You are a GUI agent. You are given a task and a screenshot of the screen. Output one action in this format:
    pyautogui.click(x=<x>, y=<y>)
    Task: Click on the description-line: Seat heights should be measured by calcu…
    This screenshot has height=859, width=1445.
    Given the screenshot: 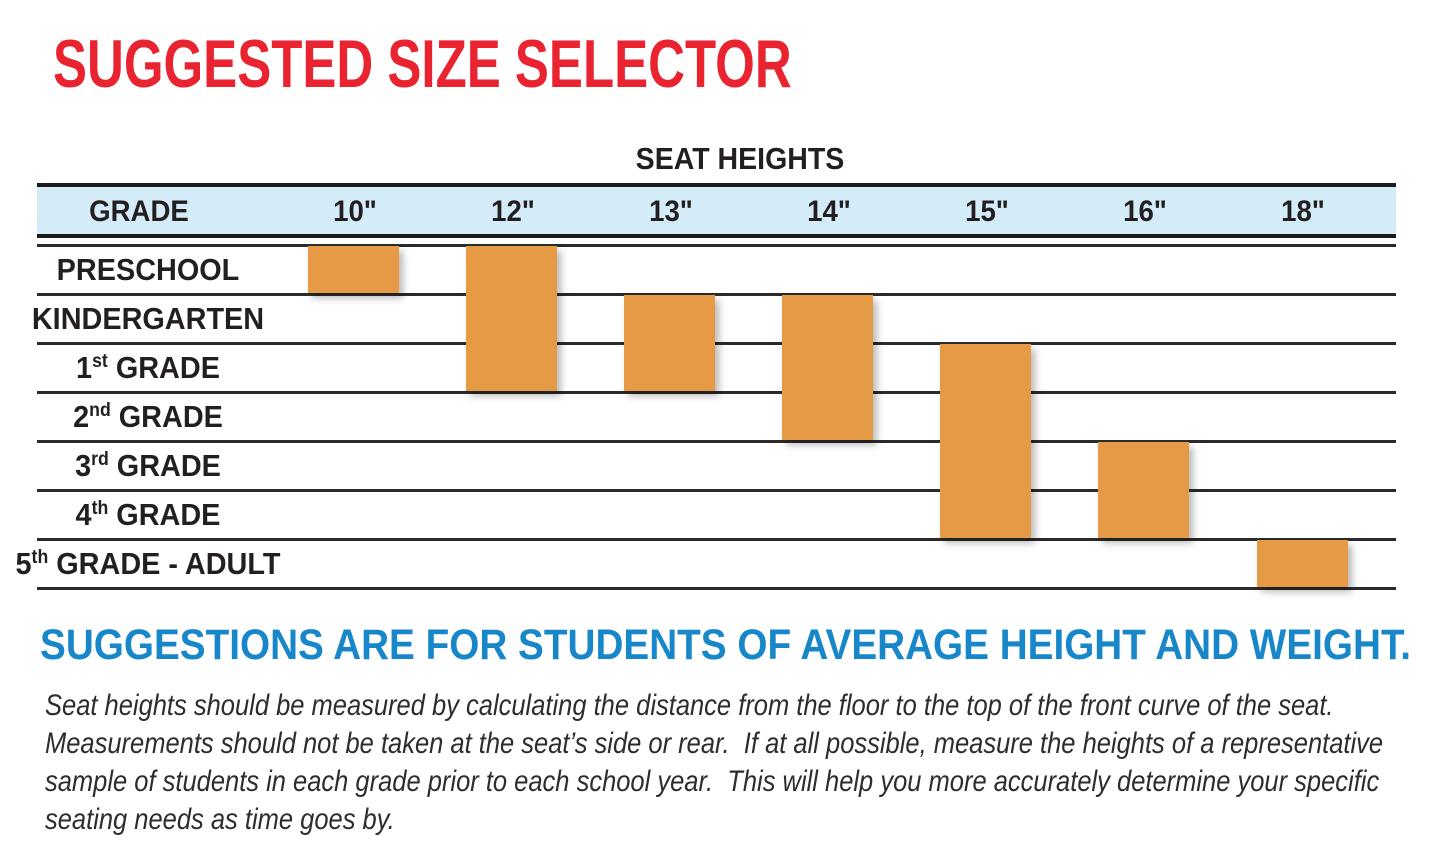 What is the action you would take?
    pyautogui.click(x=689, y=705)
    